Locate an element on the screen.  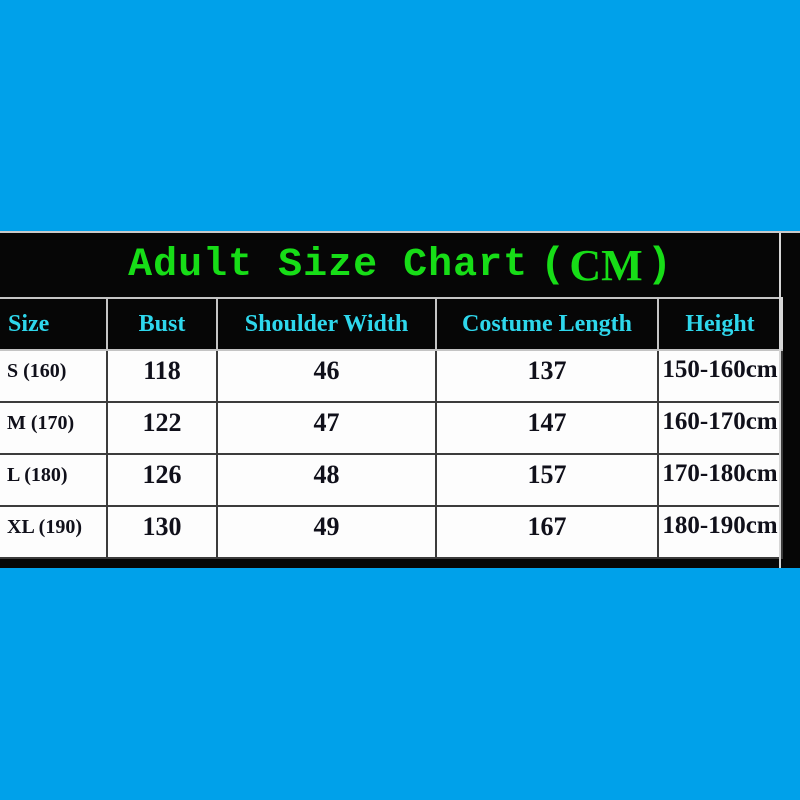
chart-title-units: CM is located at coordinates (606, 265).